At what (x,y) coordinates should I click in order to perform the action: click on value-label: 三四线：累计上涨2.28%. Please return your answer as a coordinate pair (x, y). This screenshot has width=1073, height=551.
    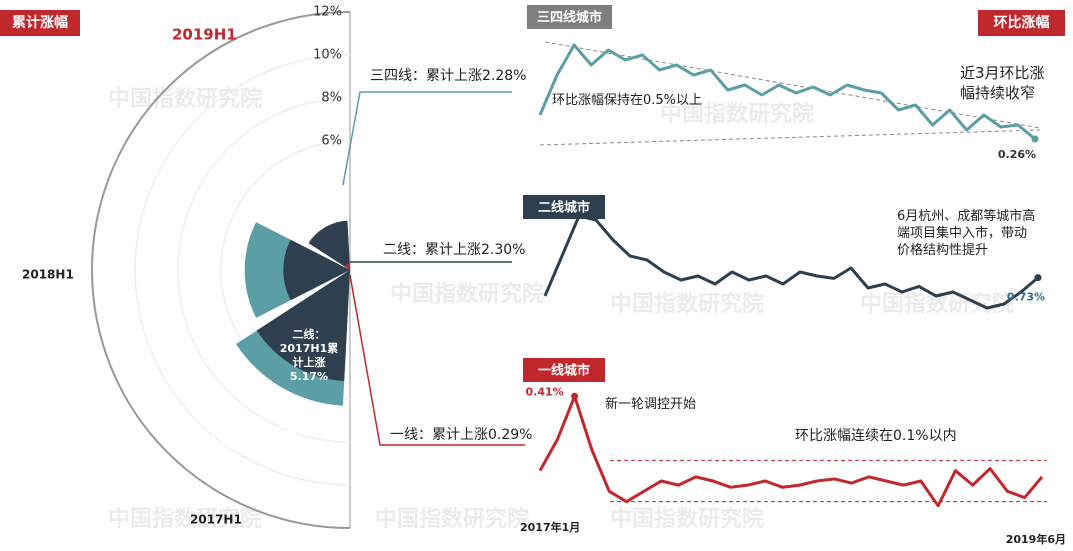
    Looking at the image, I should click on (448, 76).